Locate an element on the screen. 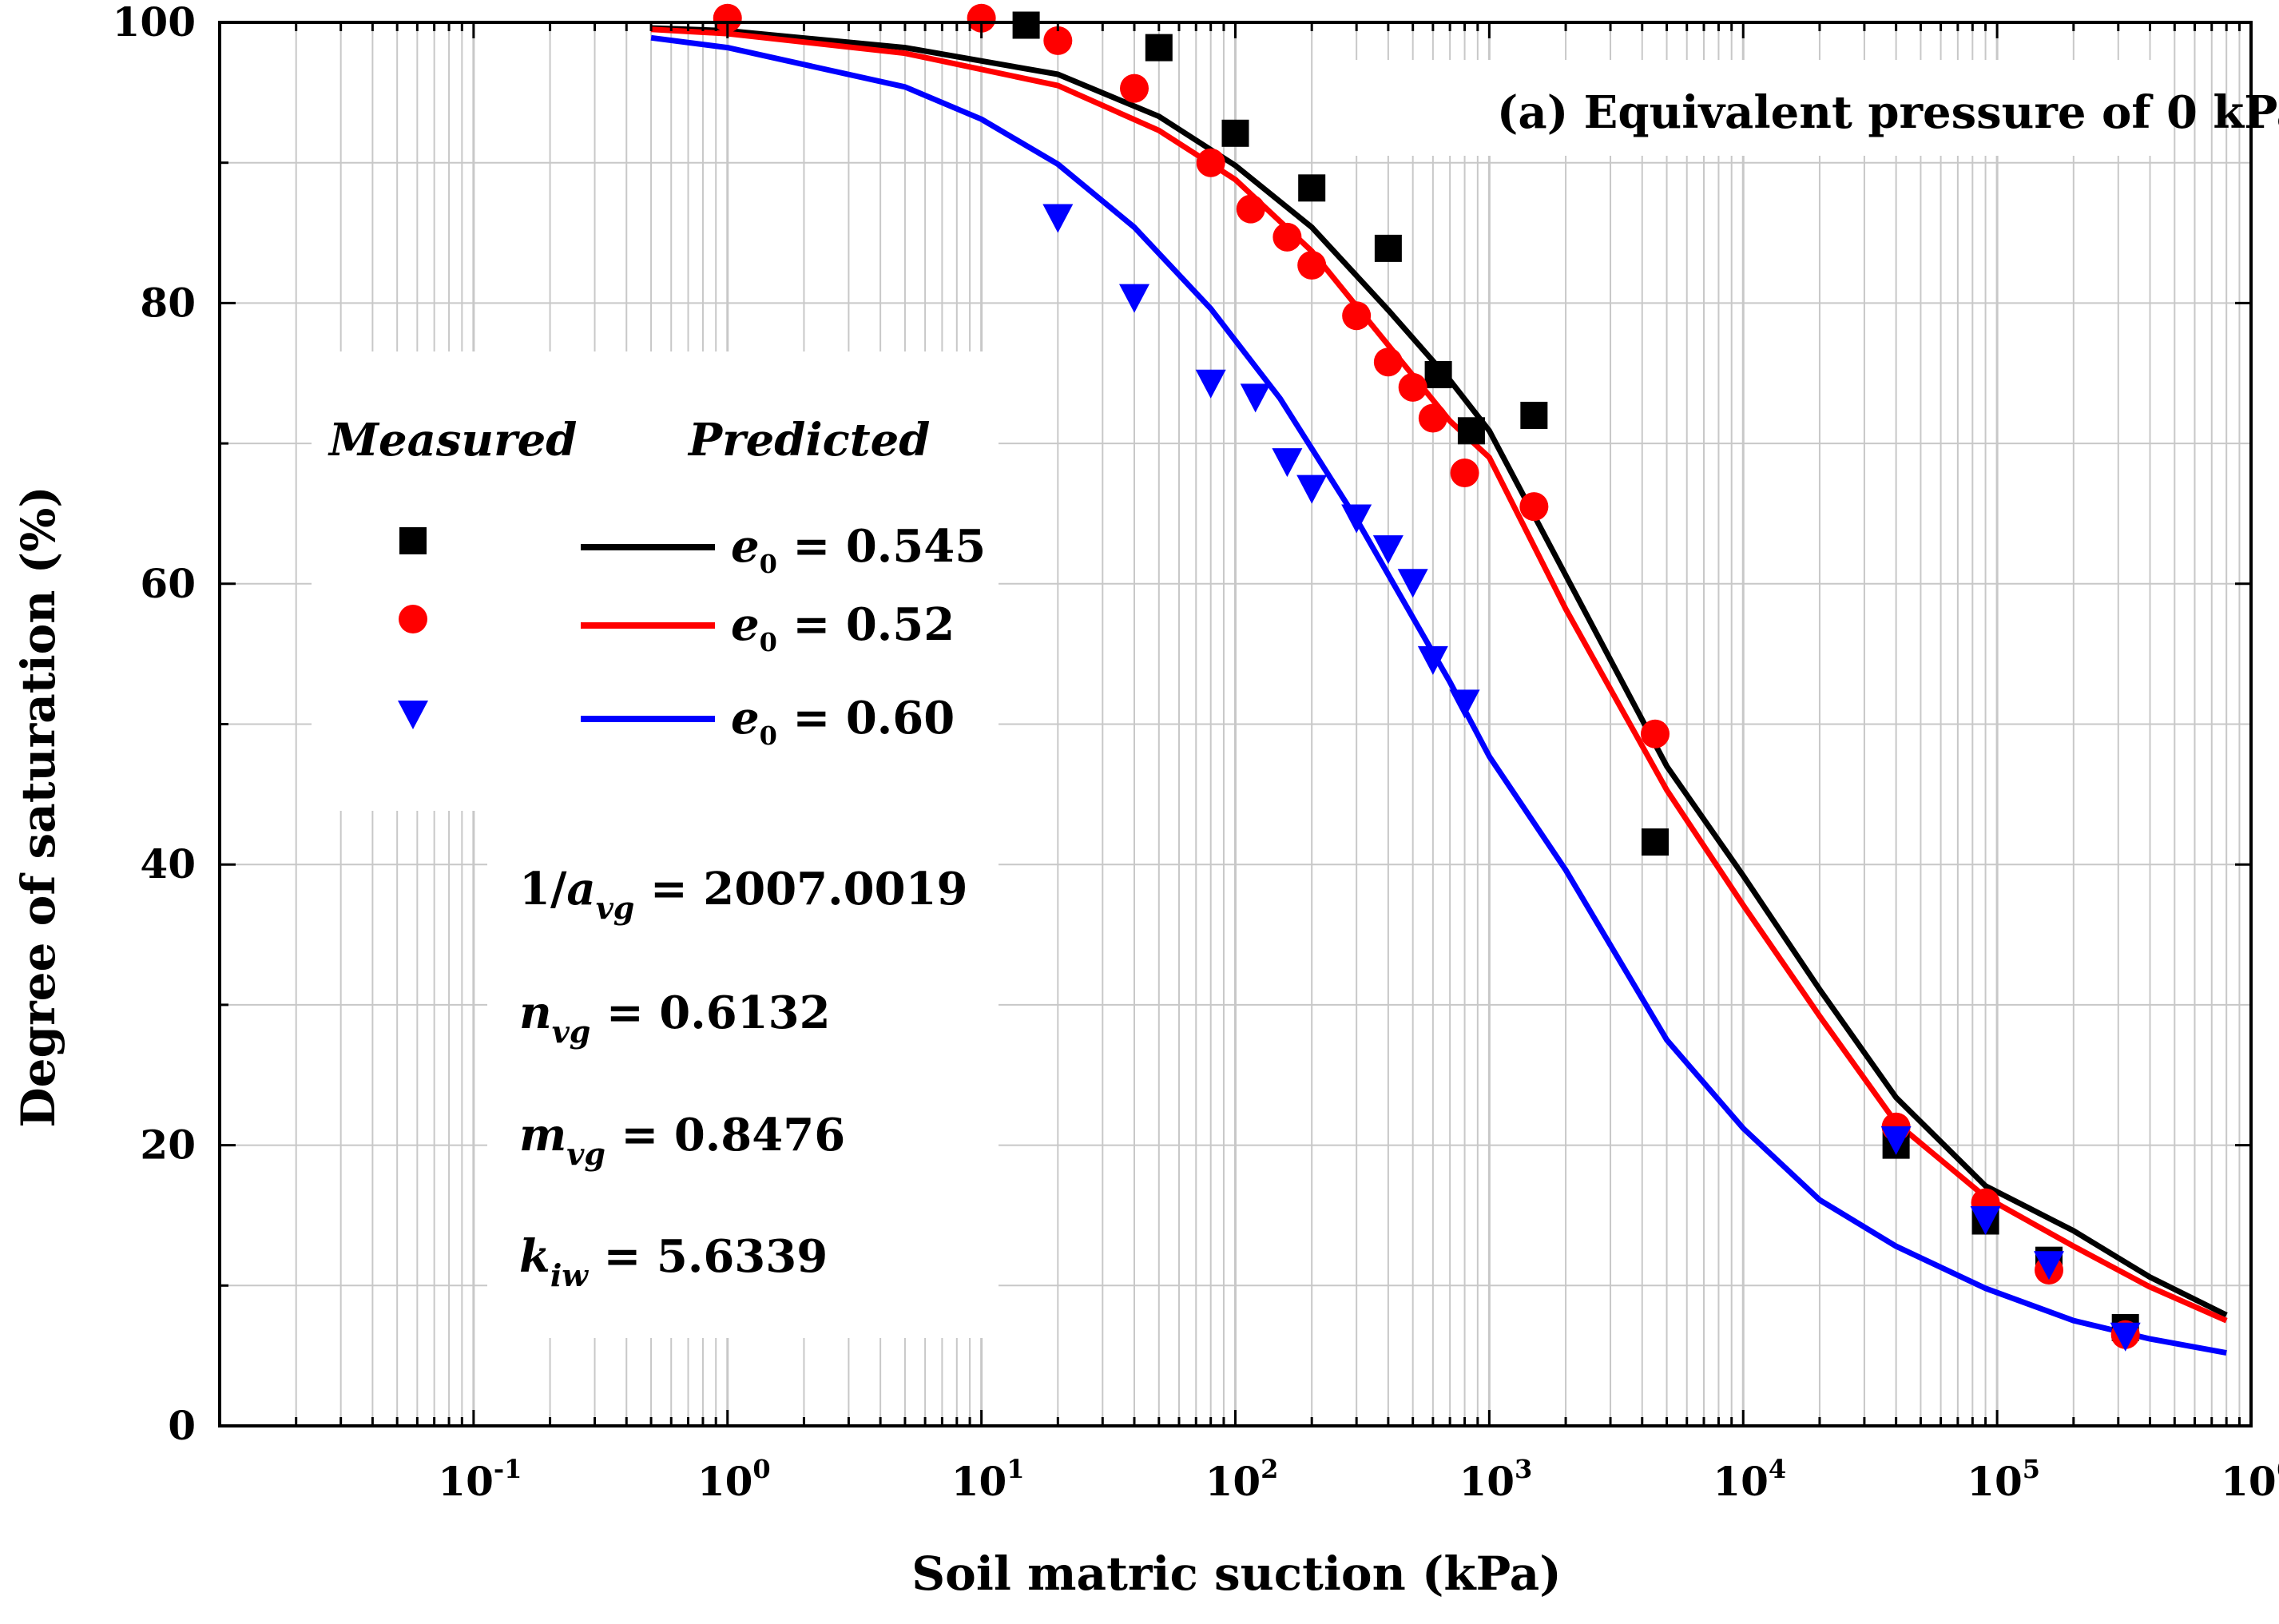 The height and width of the screenshot is (1624, 2279). x-tick-label: 10² is located at coordinates (1242, 1479).